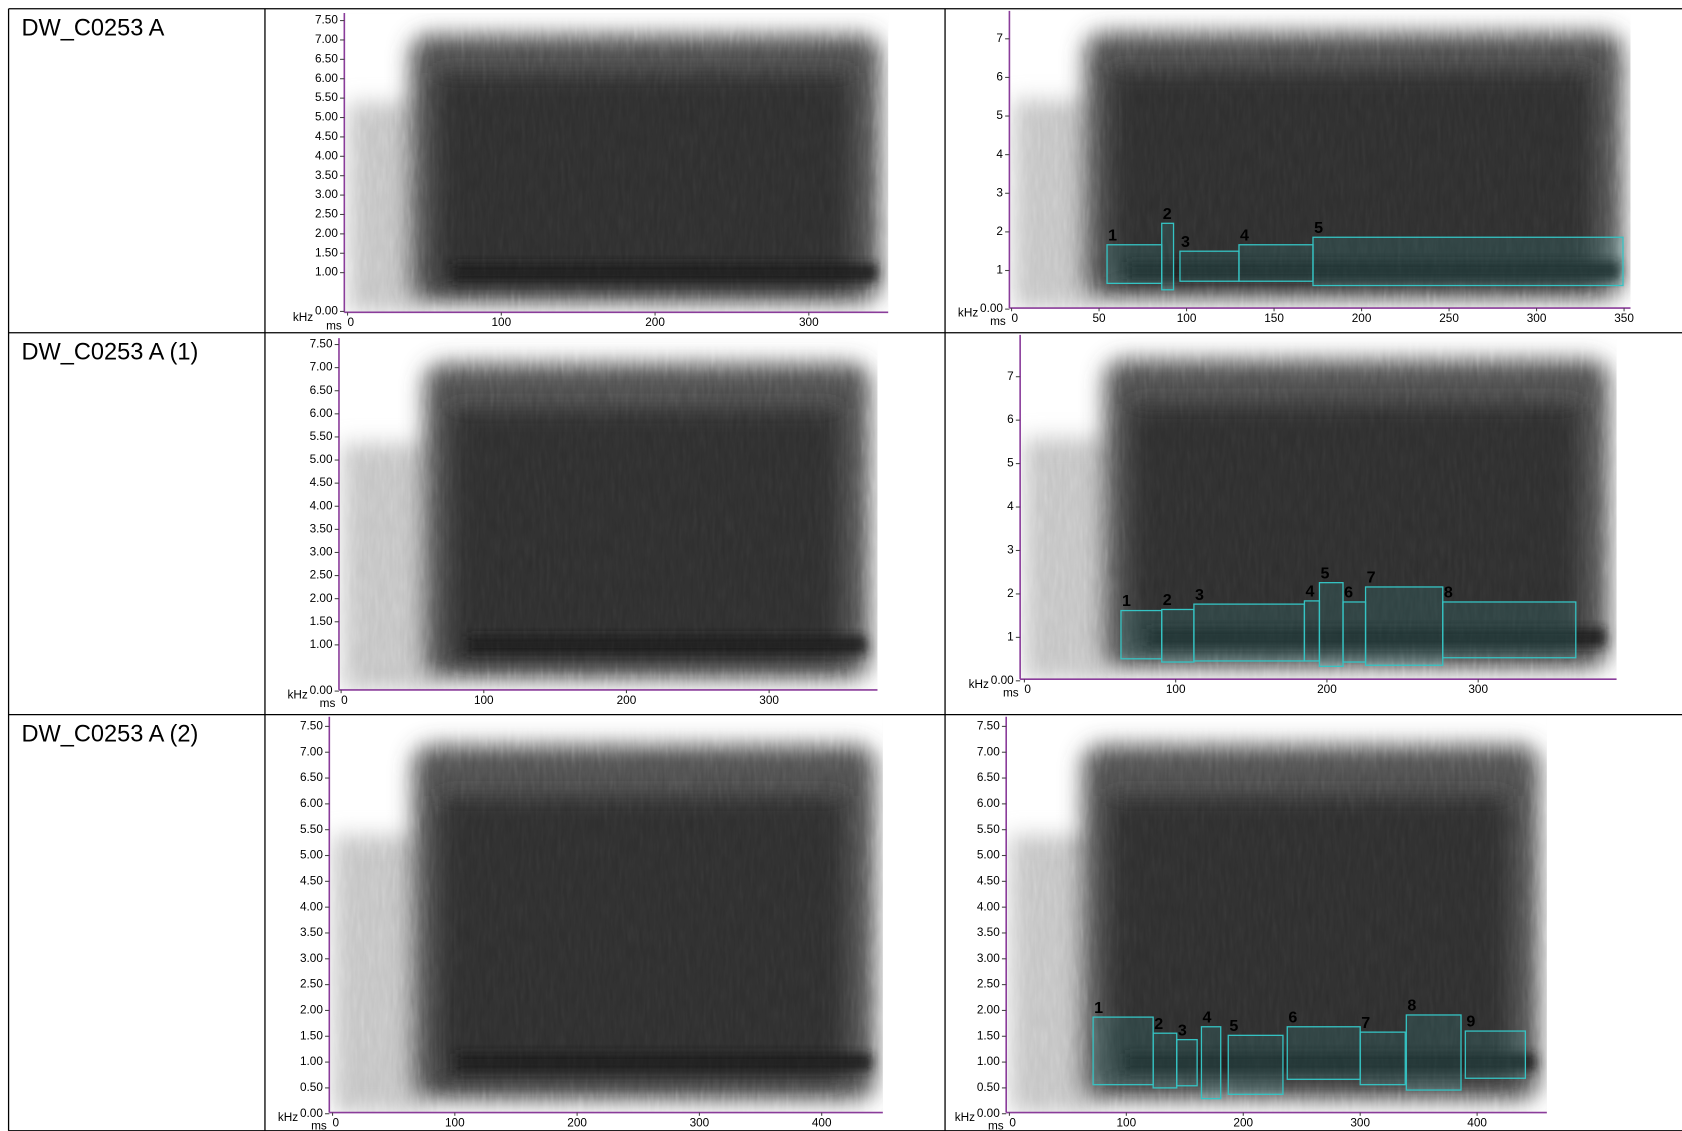 The height and width of the screenshot is (1131, 1682). What do you see at coordinates (999, 115) in the screenshot?
I see `y-tick-label: 5` at bounding box center [999, 115].